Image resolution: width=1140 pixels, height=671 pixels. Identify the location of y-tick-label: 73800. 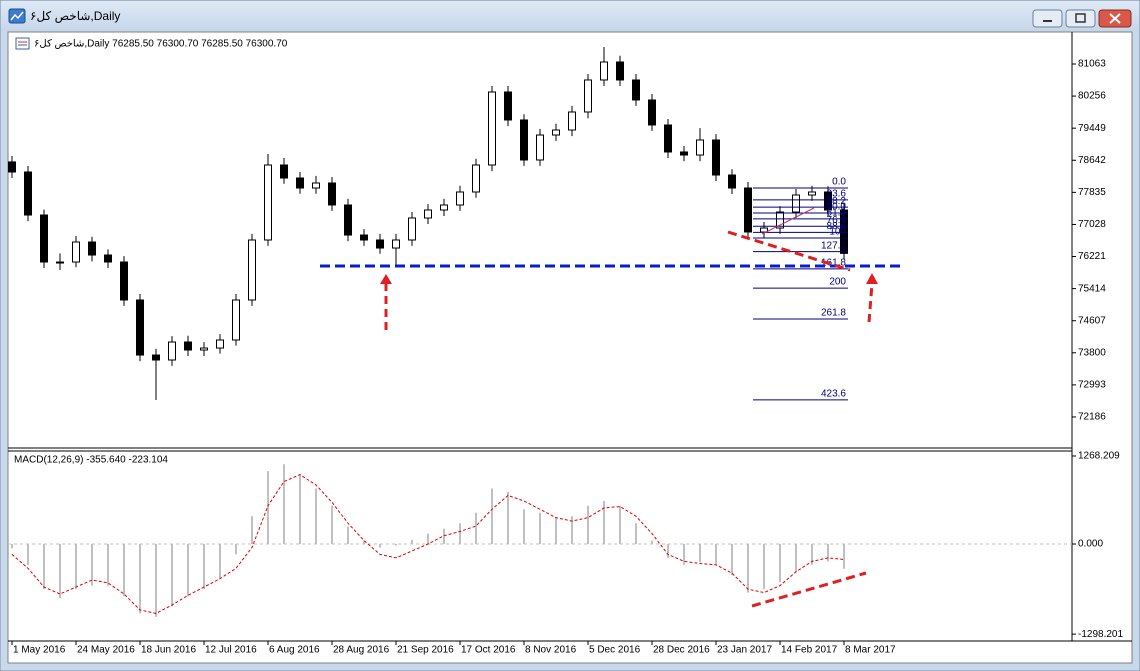
(1092, 352).